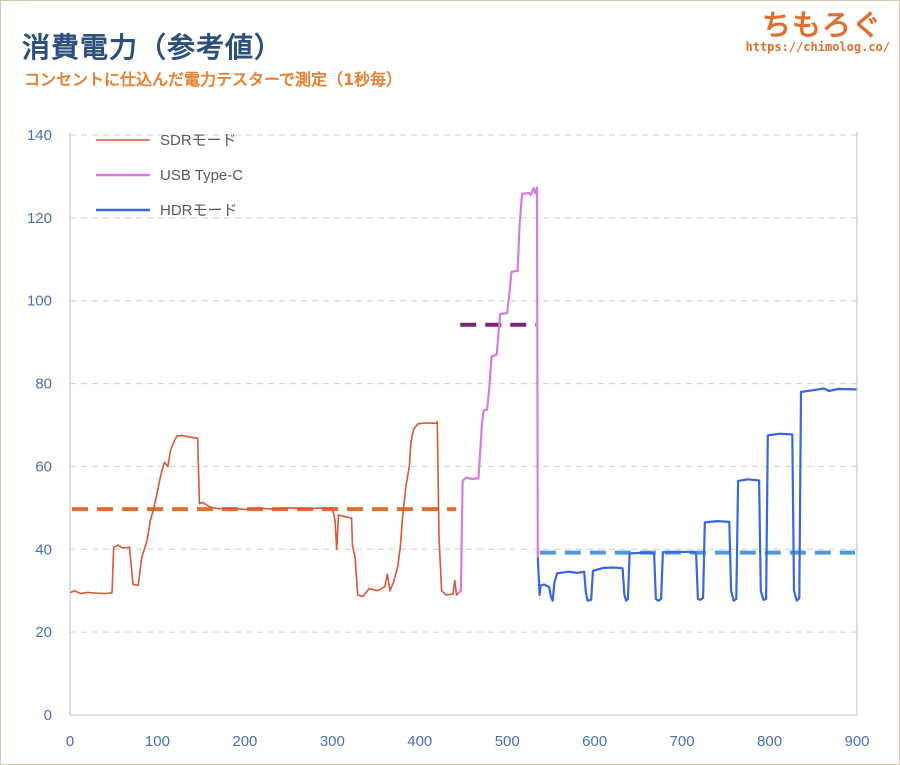 This screenshot has height=765, width=900. Describe the element at coordinates (198, 140) in the screenshot. I see `legend-label-1: SDRモード` at that location.